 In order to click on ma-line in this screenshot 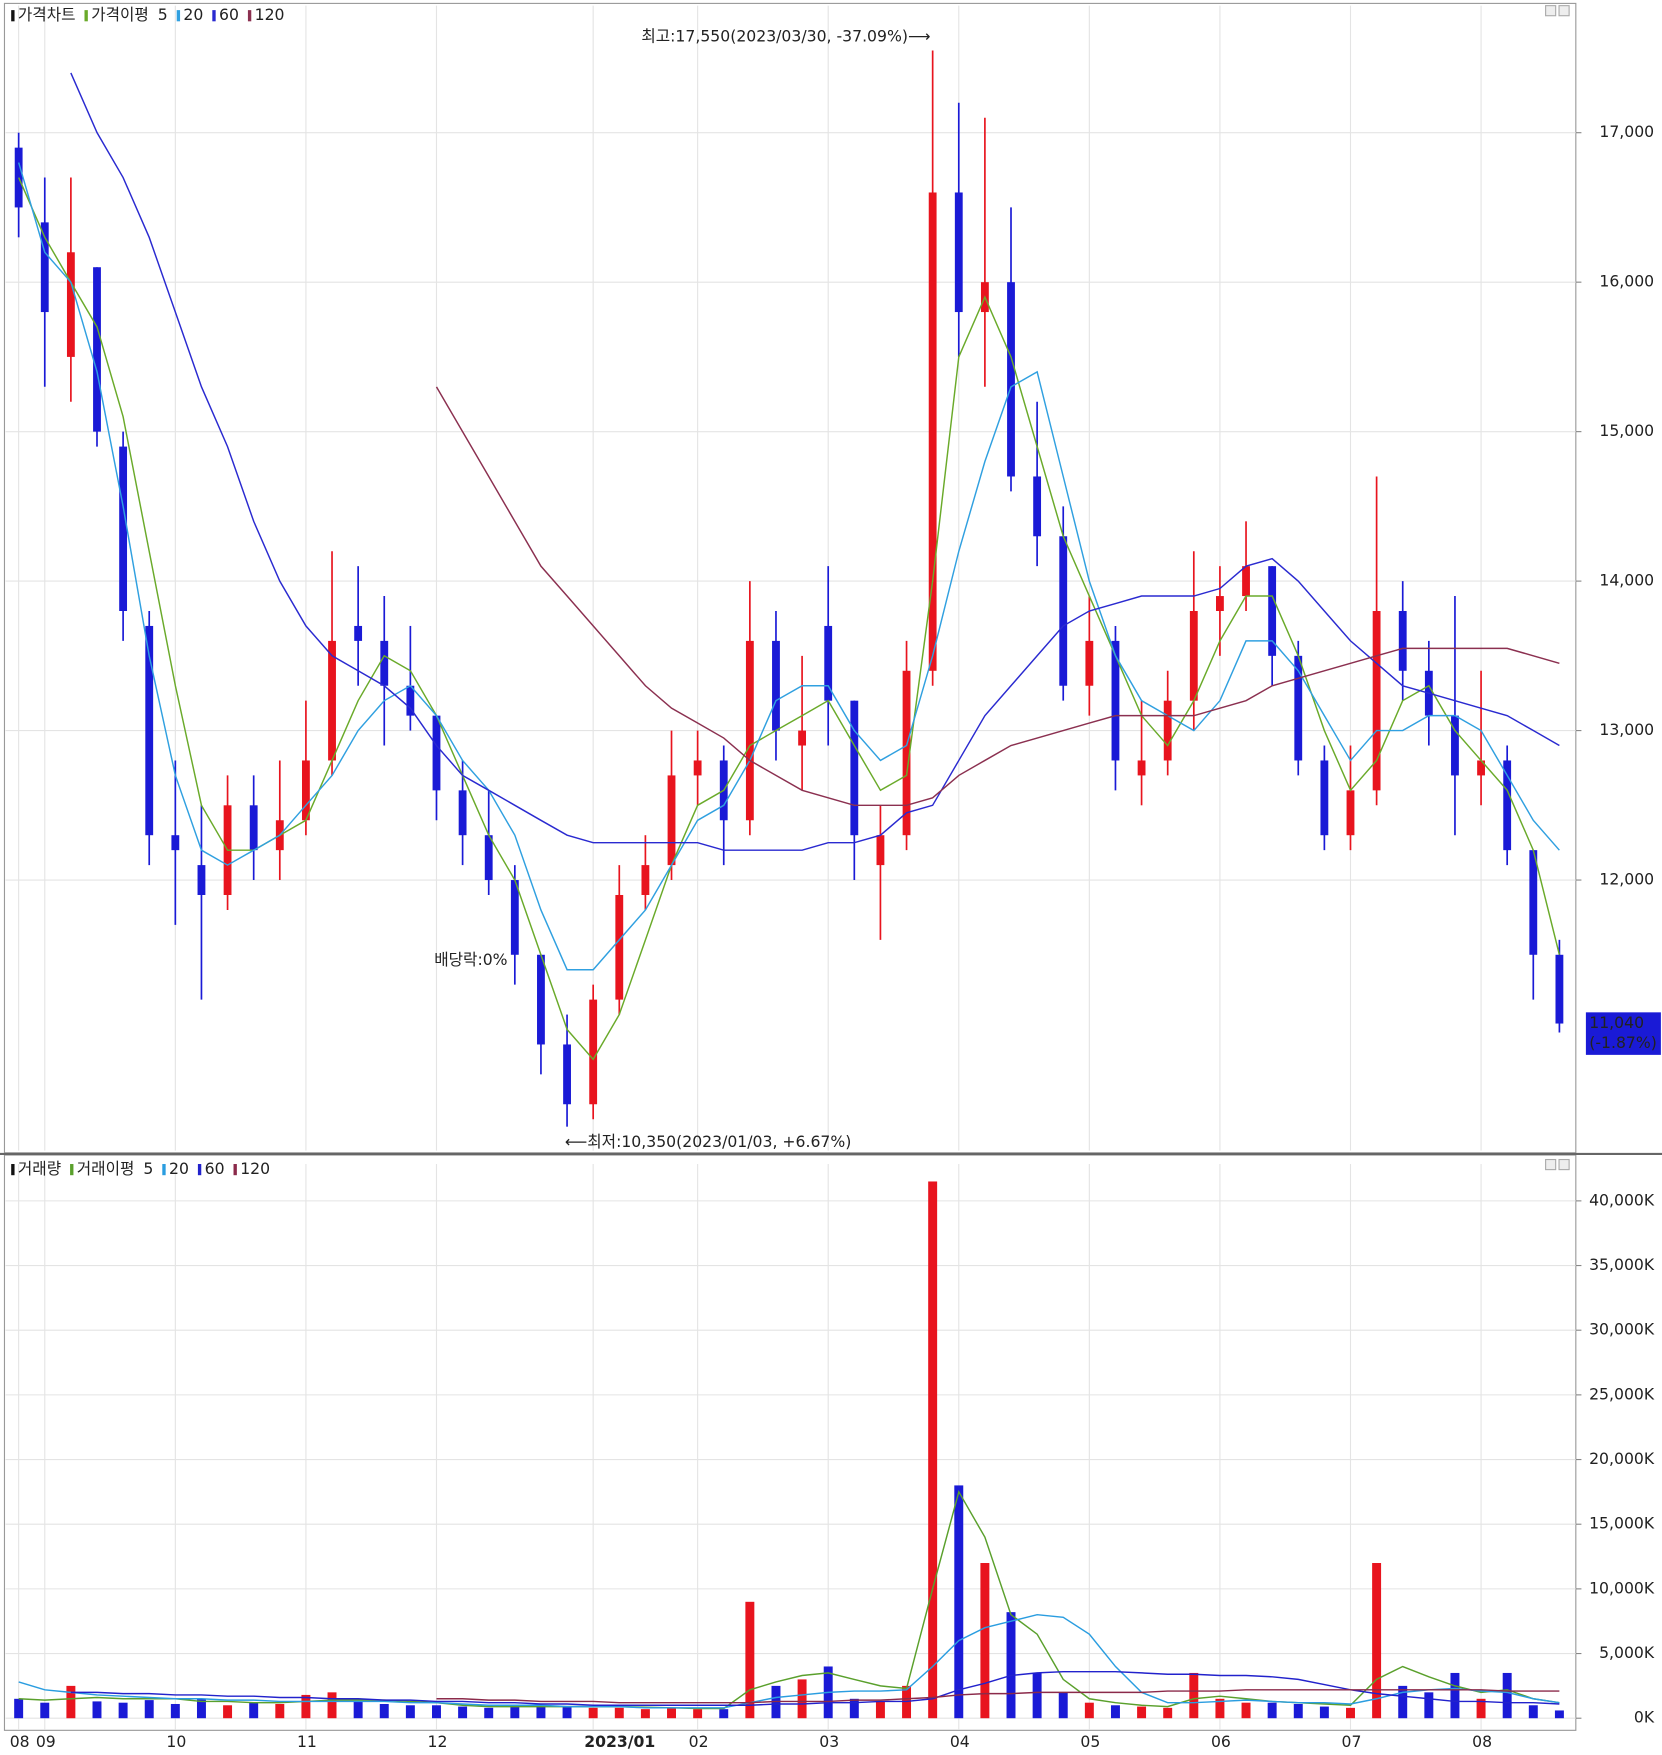, I will do `click(815, 1688)`.